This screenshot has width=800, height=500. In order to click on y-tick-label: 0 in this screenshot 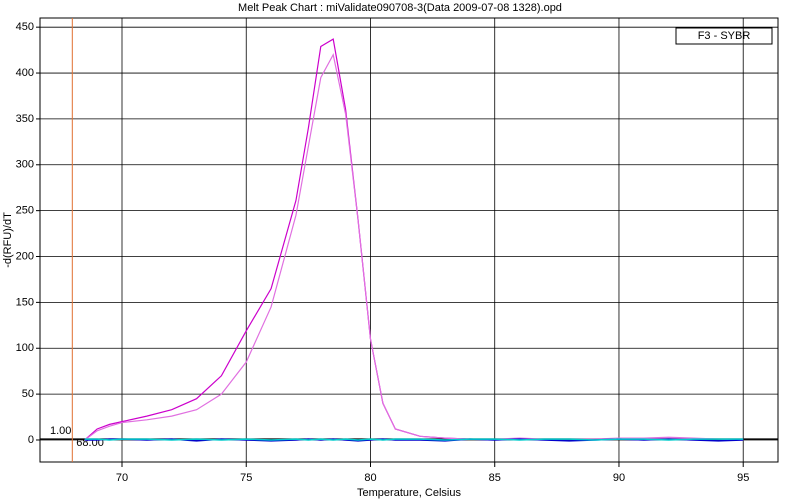, I will do `click(31, 440)`.